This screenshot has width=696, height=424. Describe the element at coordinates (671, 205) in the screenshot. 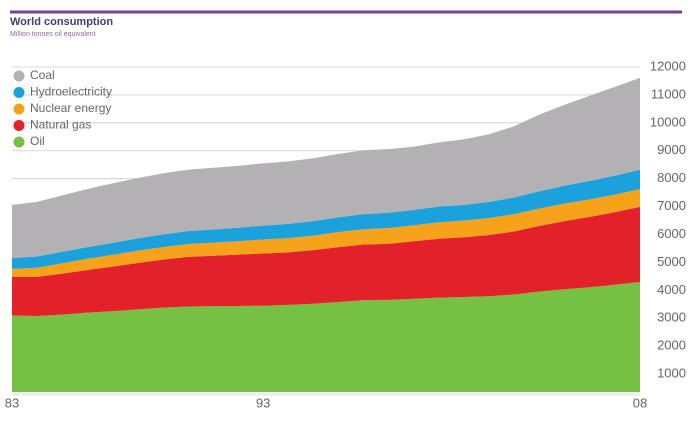

I see `y-tick-label: 7000` at that location.